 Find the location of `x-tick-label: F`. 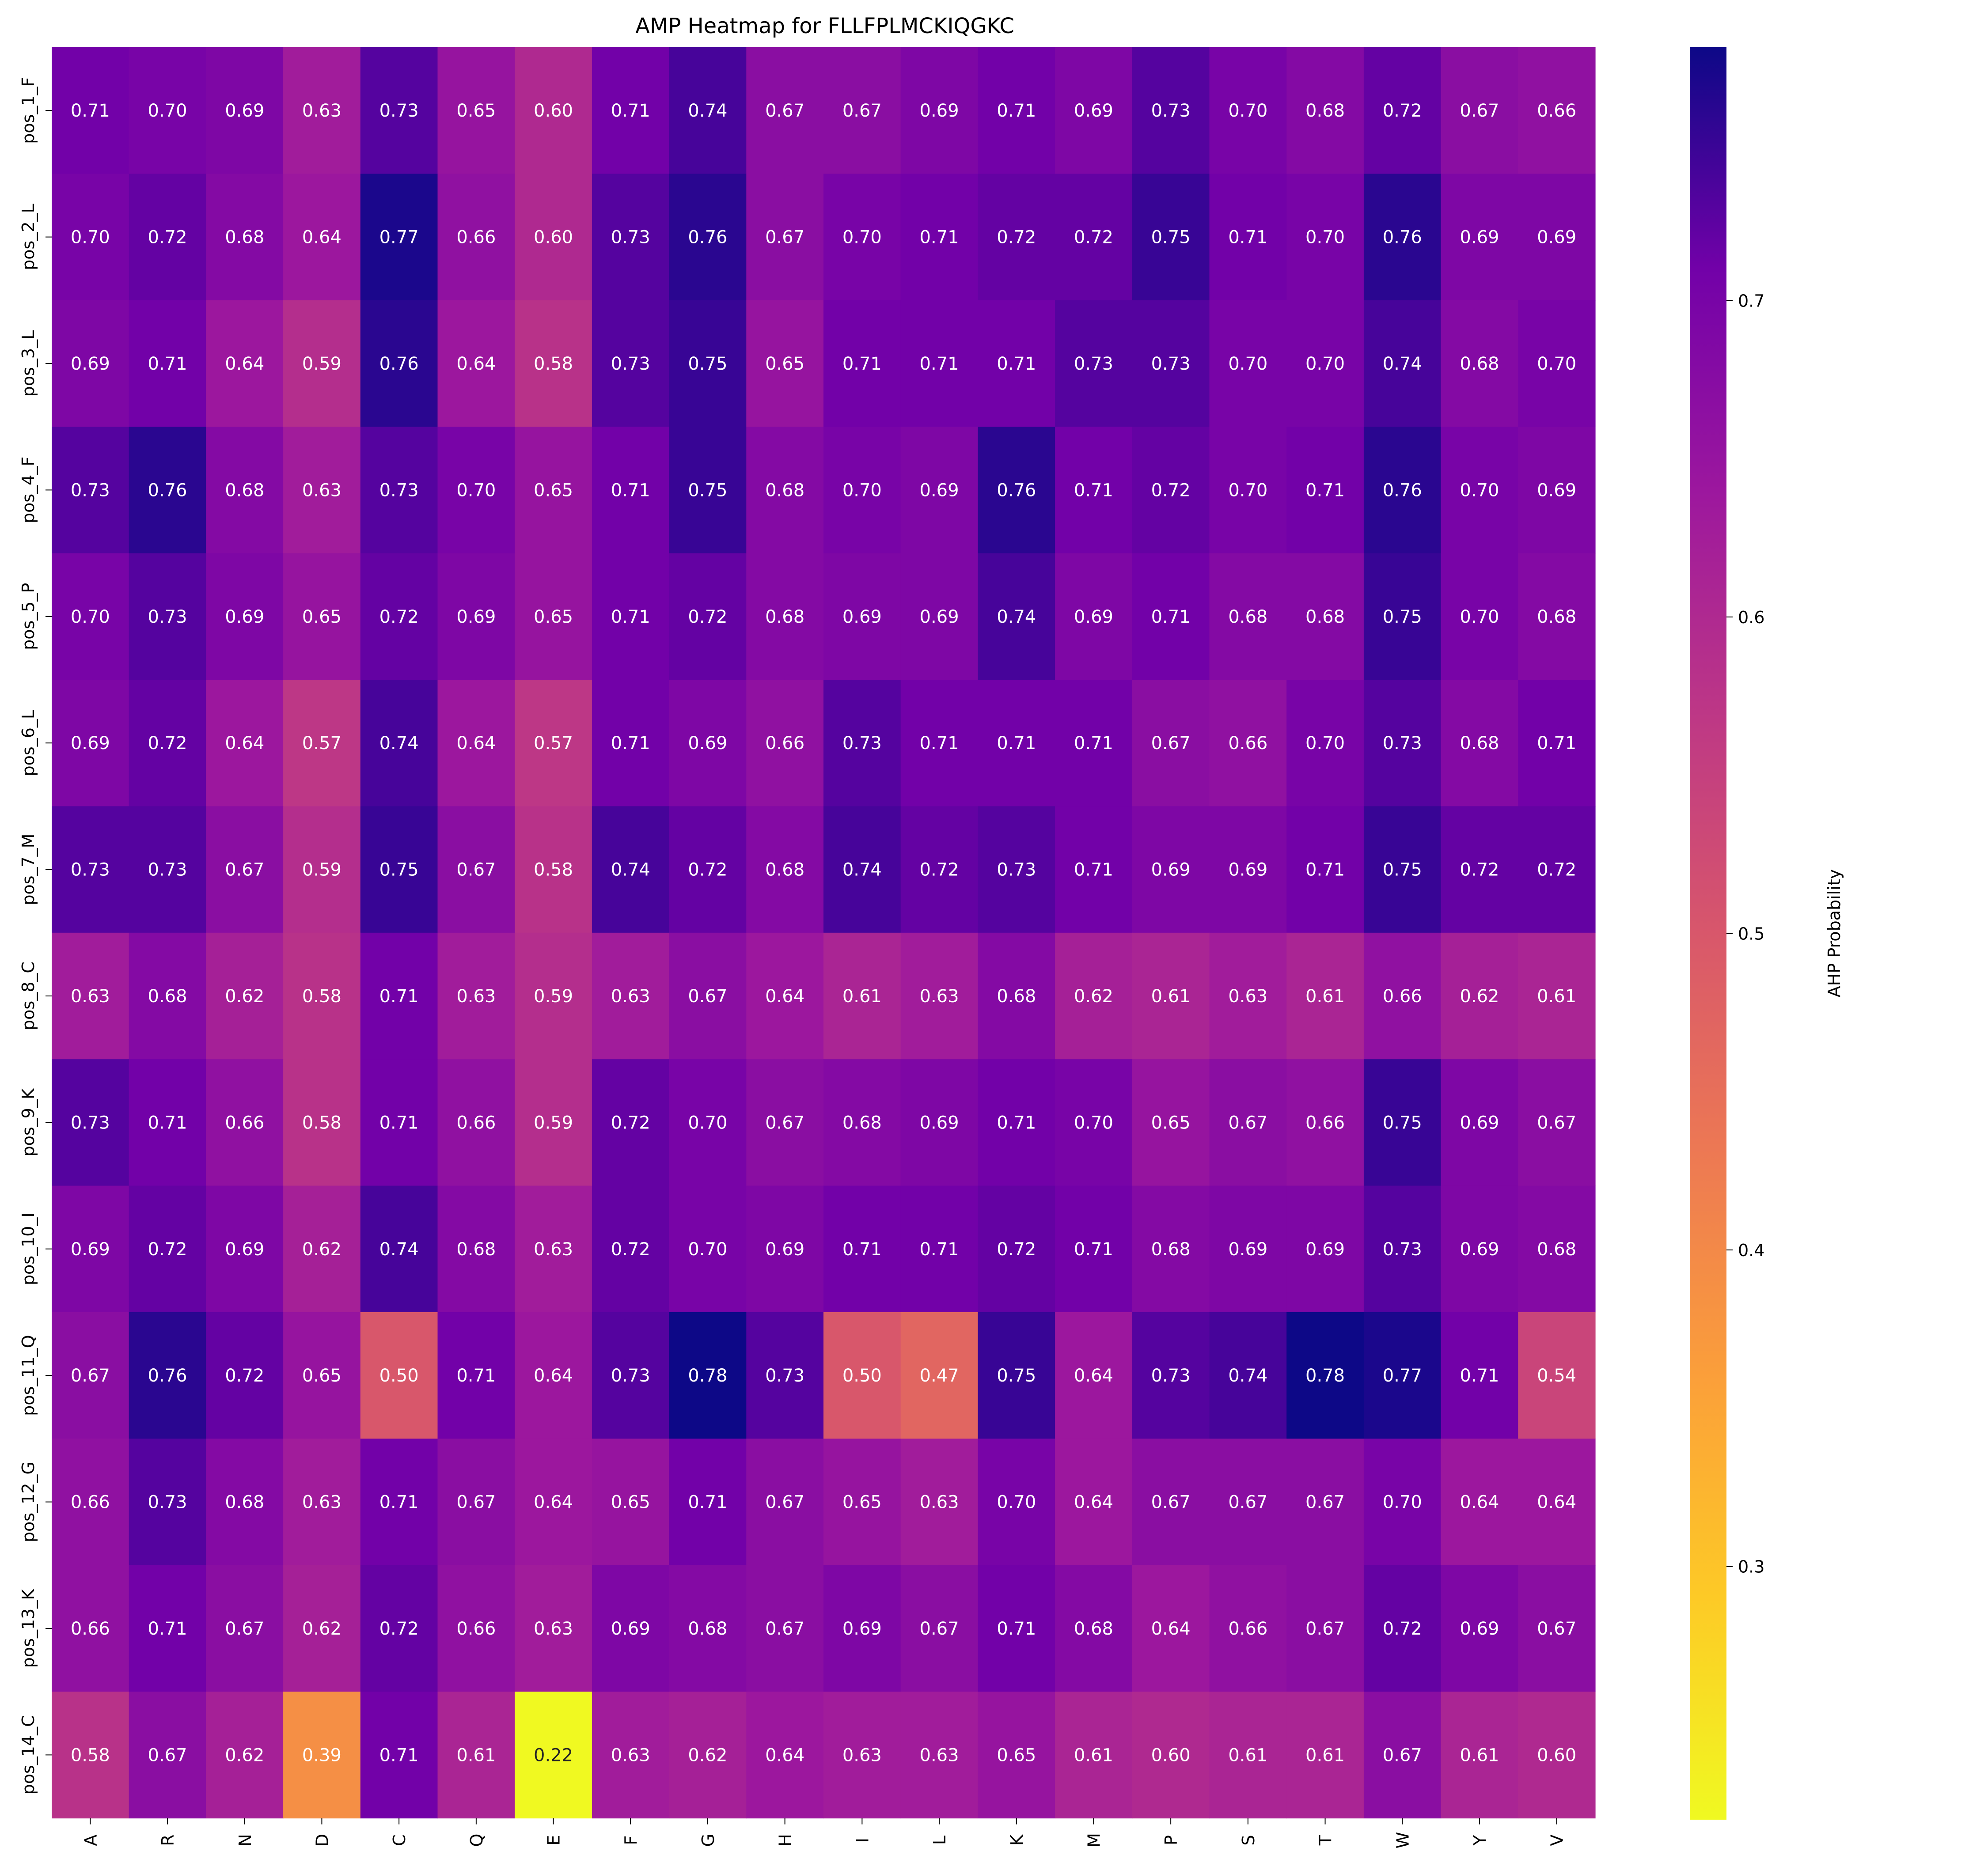

x-tick-label: F is located at coordinates (631, 1840).